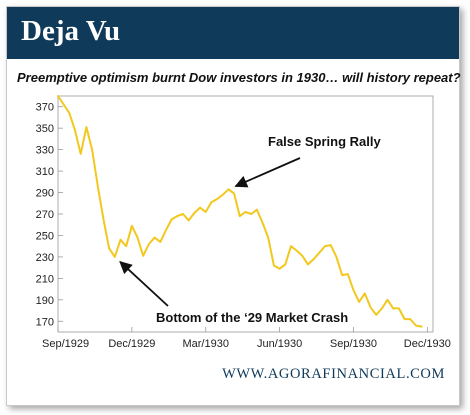 This screenshot has height=415, width=470. What do you see at coordinates (279, 344) in the screenshot?
I see `x-tick-label: Jun/1930` at bounding box center [279, 344].